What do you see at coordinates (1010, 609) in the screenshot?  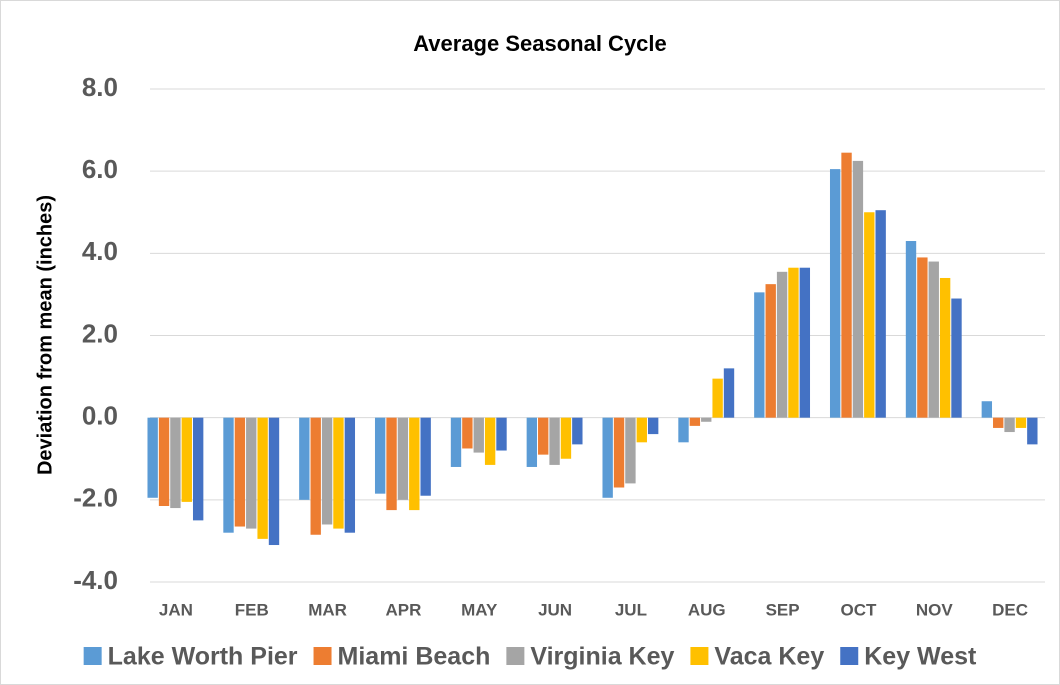 I see `x-tick-label: DEC` at bounding box center [1010, 609].